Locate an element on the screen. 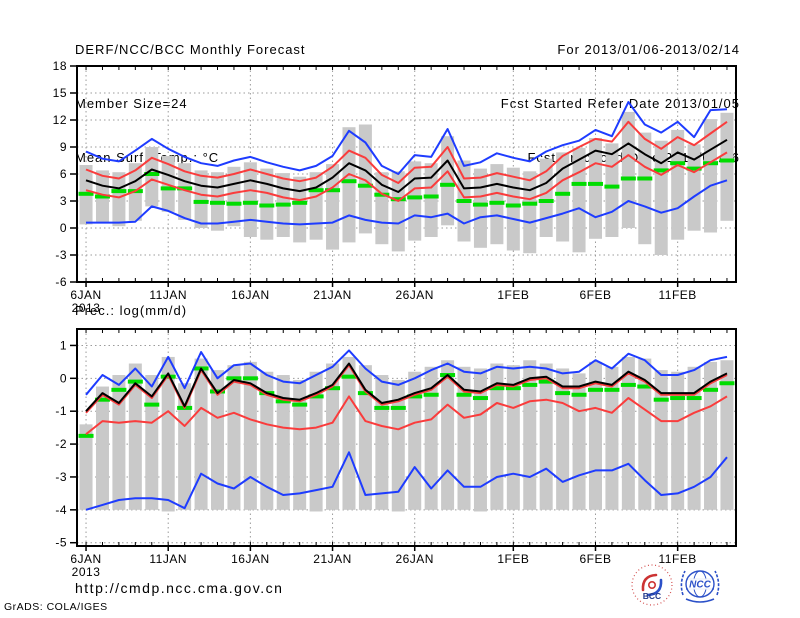 This screenshot has width=800, height=618. prec-chart-title: Prec.: log(mm/d) is located at coordinates (131, 310).